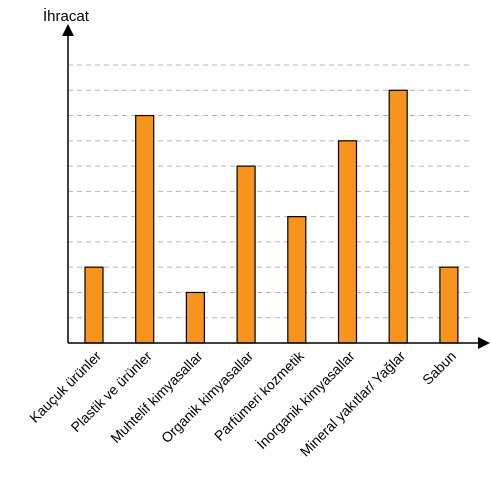 This screenshot has width=492, height=484. I want to click on category-label: Mineral yakıtlar/ Yağlar, so click(353, 404).